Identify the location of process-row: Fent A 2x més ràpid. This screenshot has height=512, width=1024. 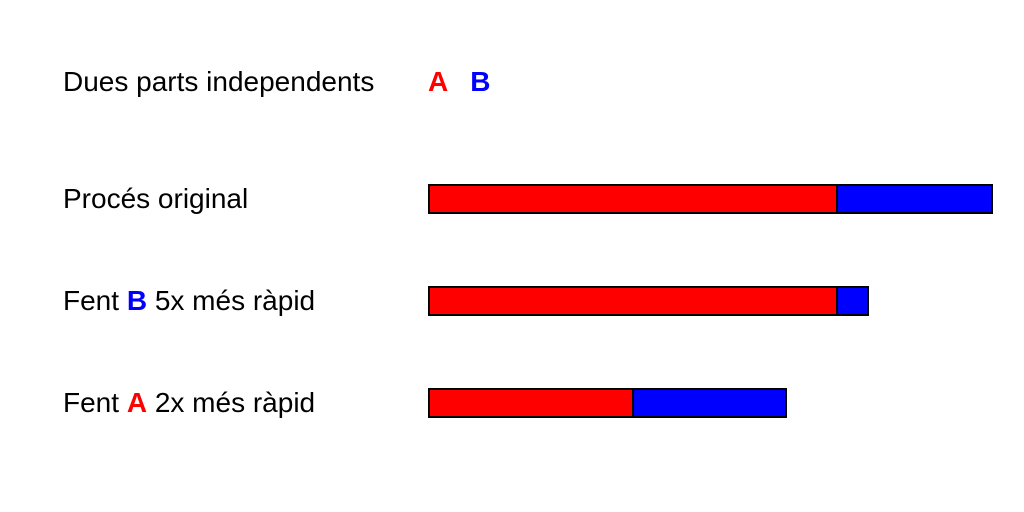
(512, 403).